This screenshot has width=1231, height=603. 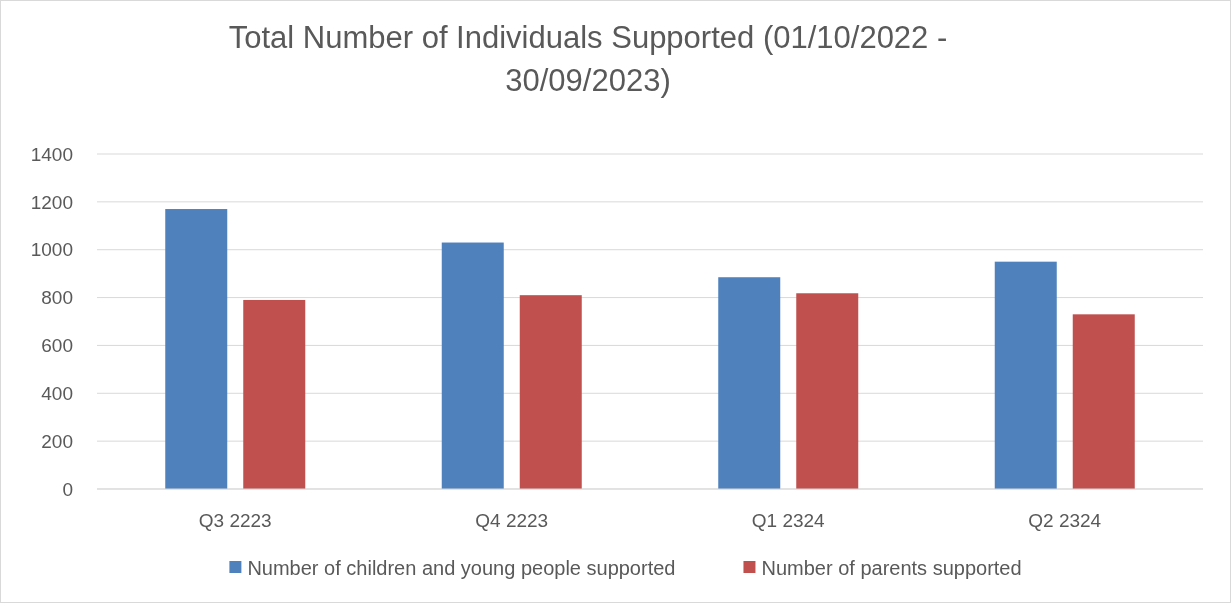 What do you see at coordinates (51, 202) in the screenshot?
I see `y-tick-label: 1200` at bounding box center [51, 202].